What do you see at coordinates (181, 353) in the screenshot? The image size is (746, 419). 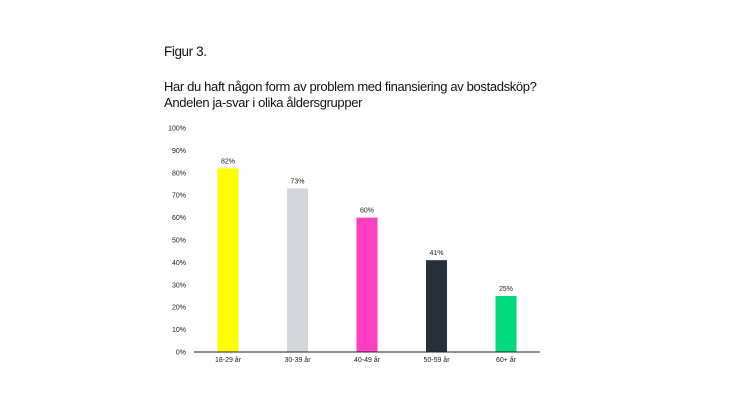 I see `y-tick-label: 0%` at bounding box center [181, 353].